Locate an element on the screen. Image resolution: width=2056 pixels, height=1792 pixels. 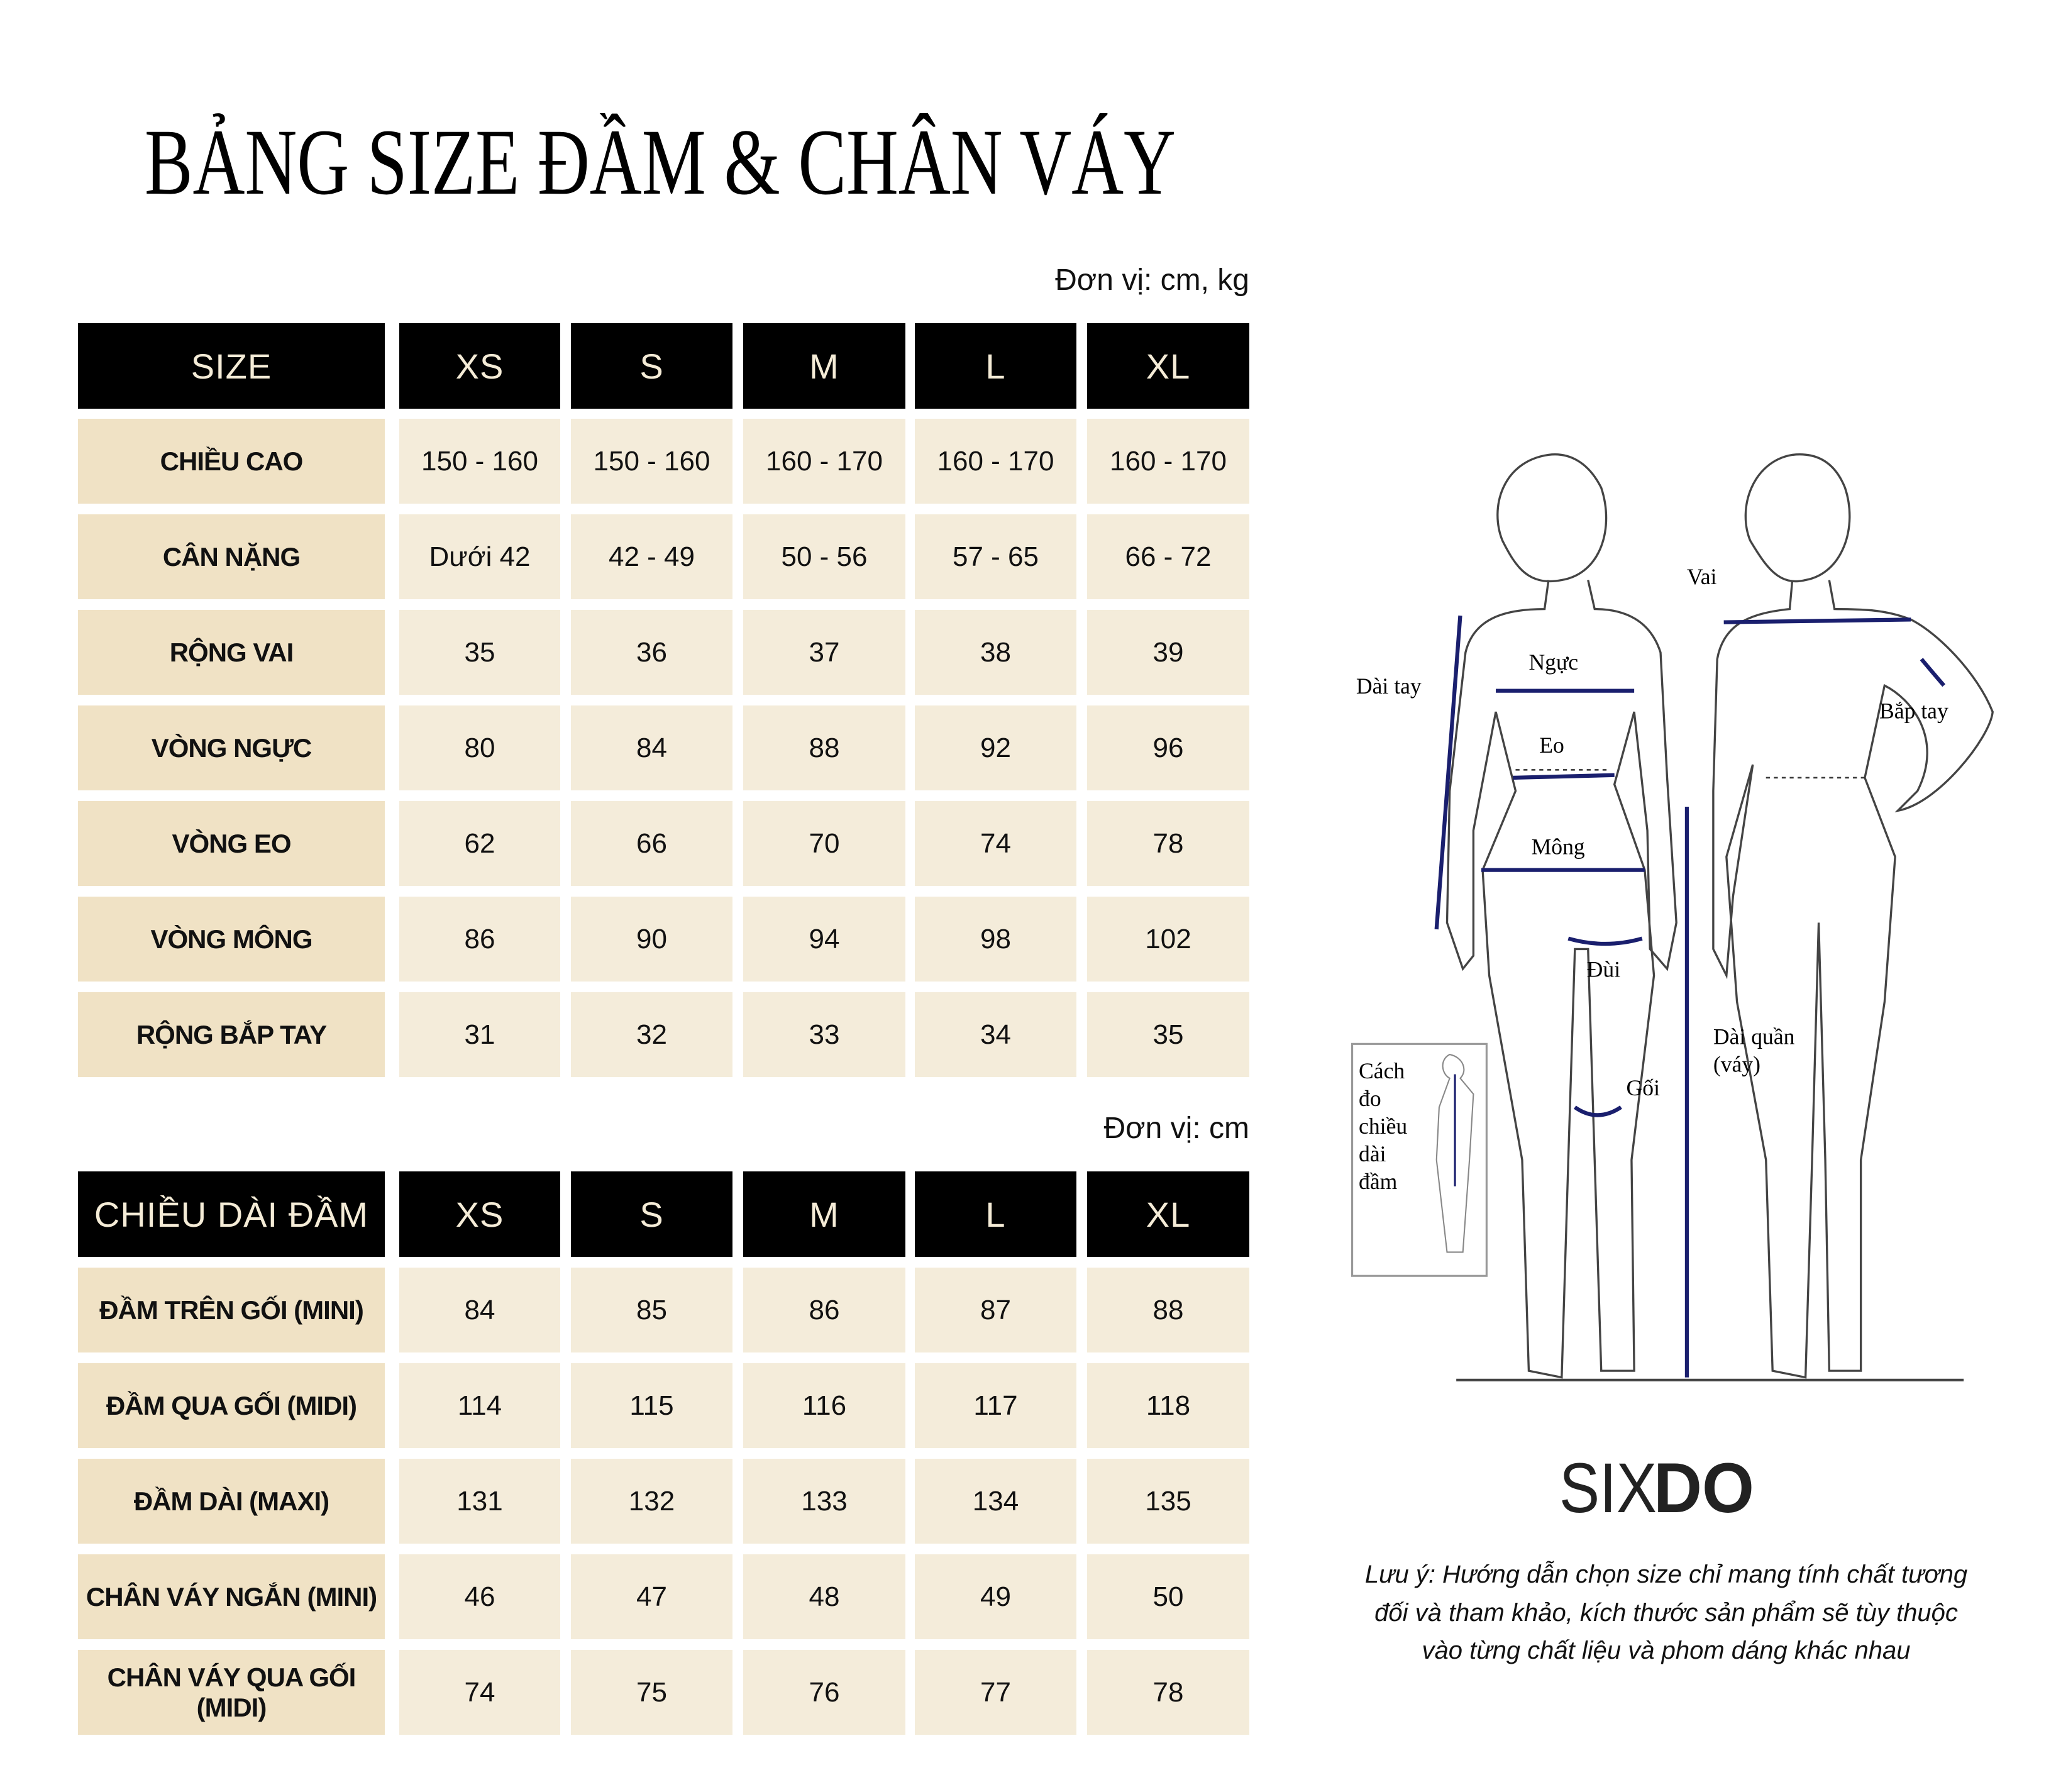
label-dai-quan-vay: (váy) is located at coordinates (1736, 1063).